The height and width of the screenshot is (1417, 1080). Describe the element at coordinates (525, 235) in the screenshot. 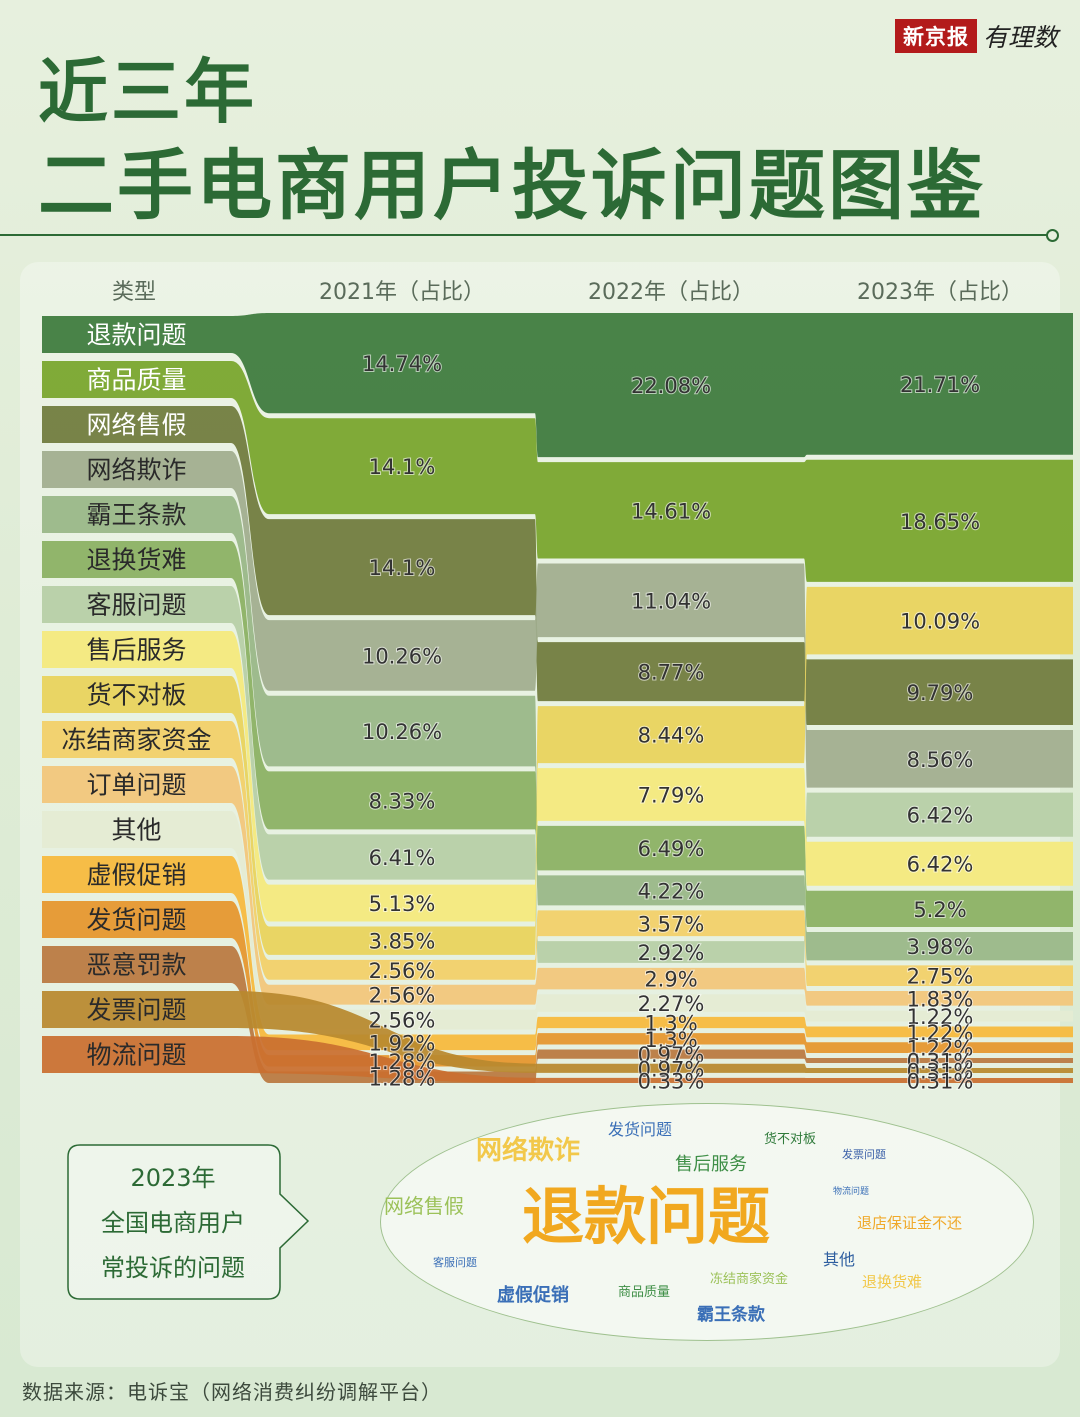

I see `title-divider` at that location.